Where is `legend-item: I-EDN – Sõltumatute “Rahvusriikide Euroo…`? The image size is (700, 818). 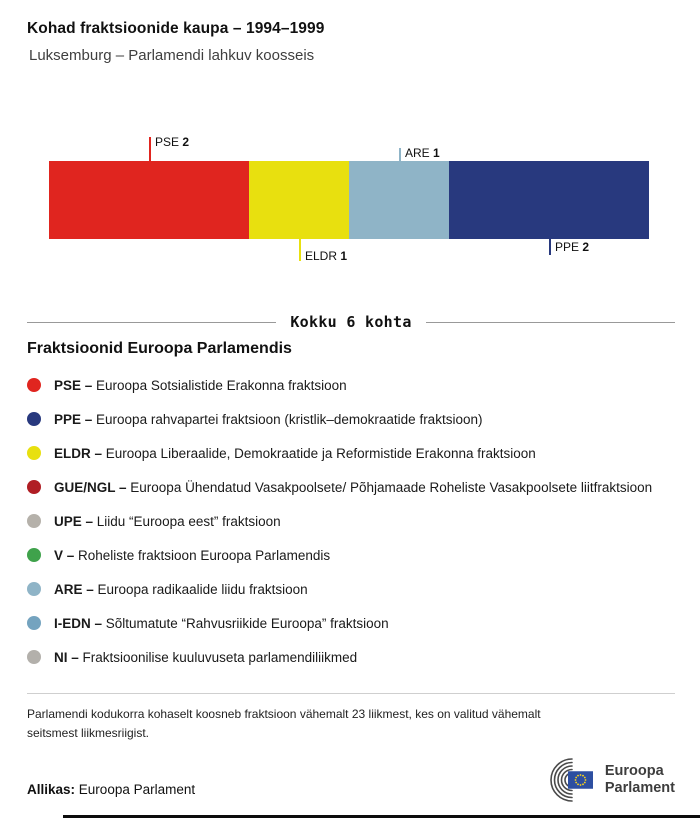 legend-item: I-EDN – Sõltumatute “Rahvusriikide Euroo… is located at coordinates (351, 623).